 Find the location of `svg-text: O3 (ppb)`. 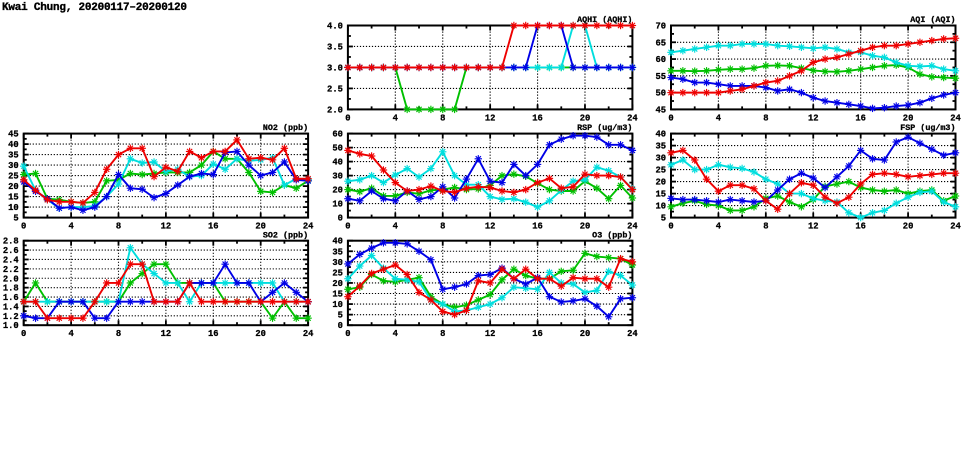

svg-text: O3 (ppb) is located at coordinates (612, 235).